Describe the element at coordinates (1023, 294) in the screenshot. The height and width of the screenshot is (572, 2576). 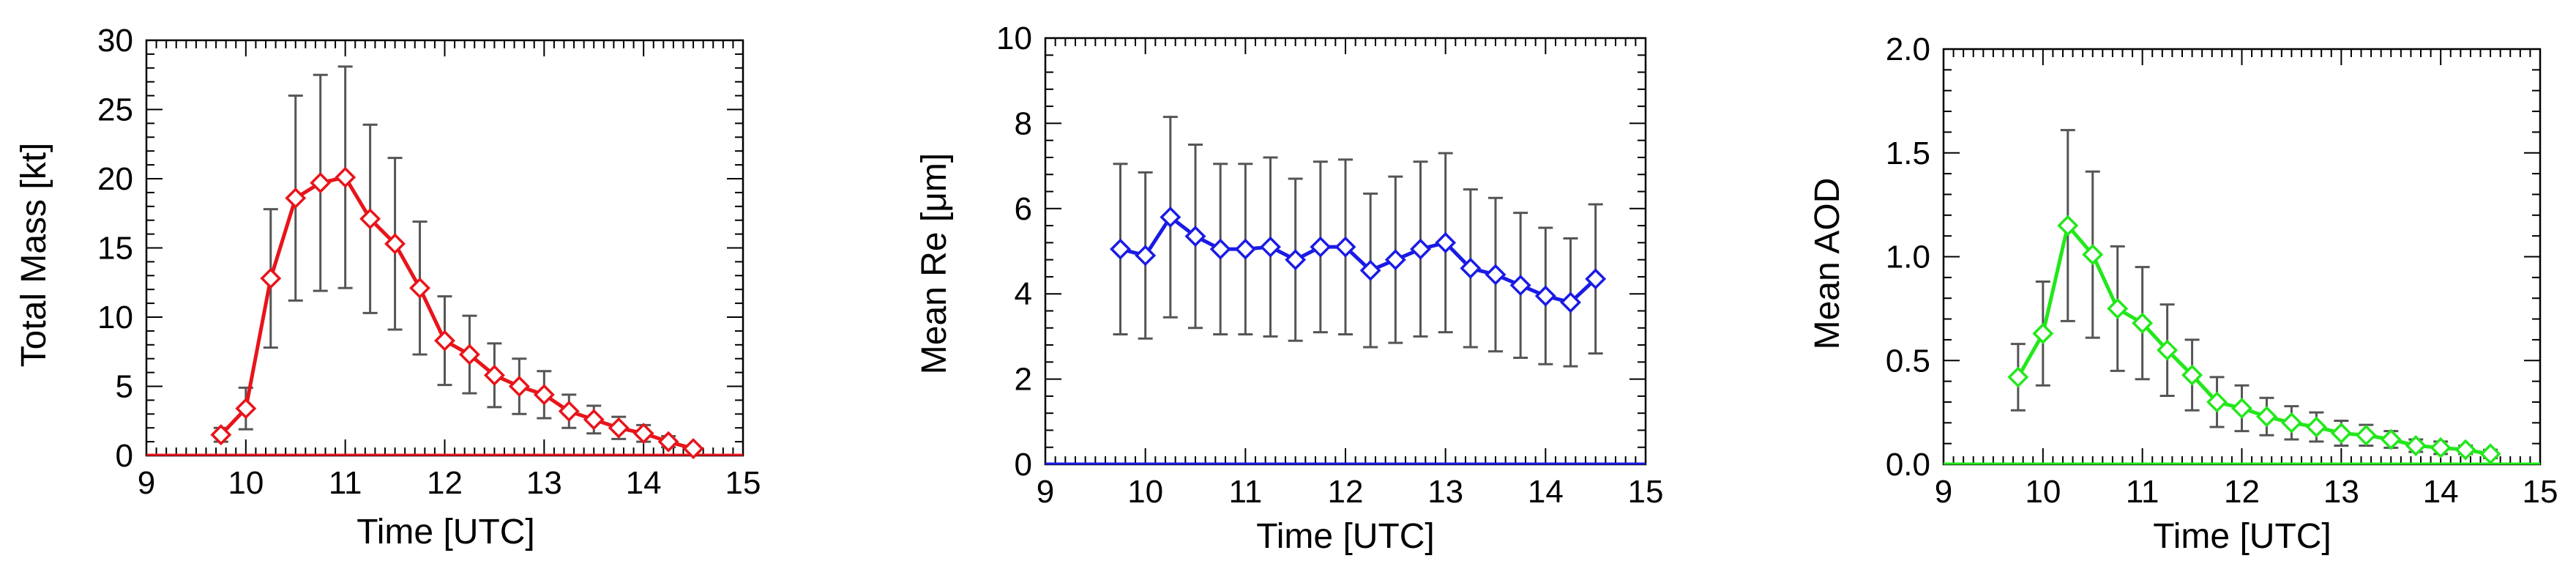
I see `y-tick-label: 4` at that location.